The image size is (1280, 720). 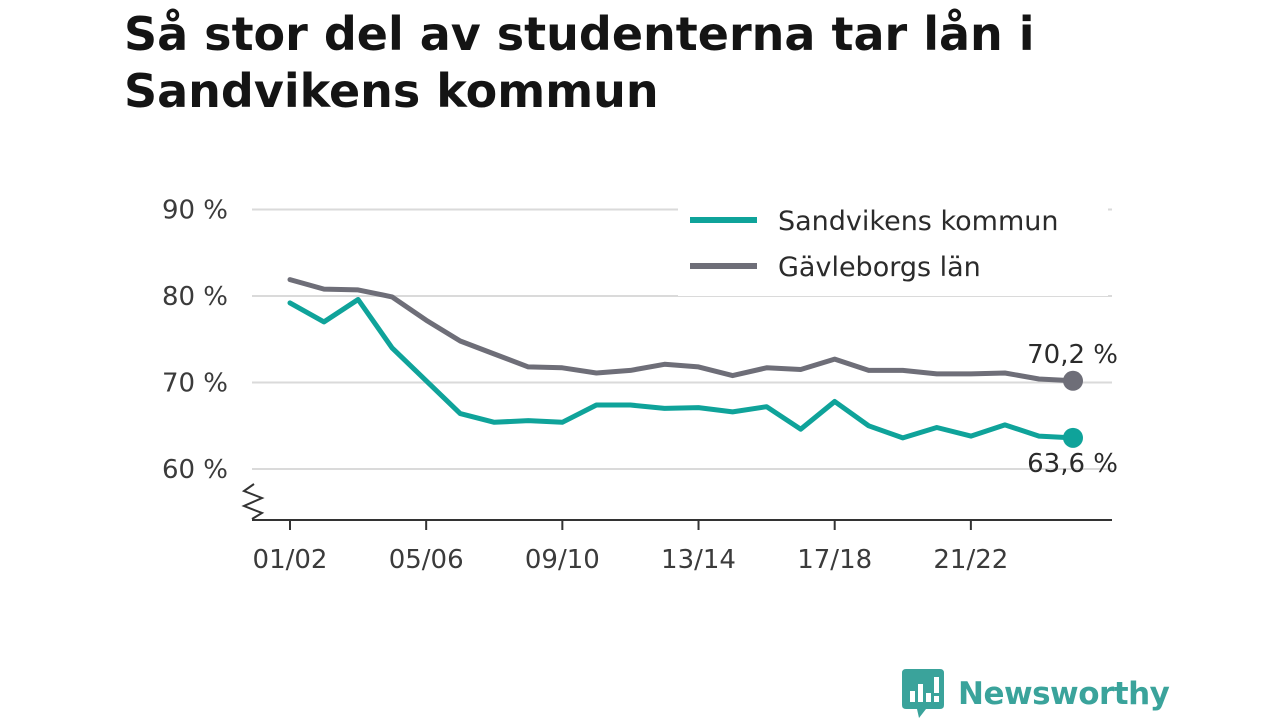 I want to click on newsworthy-bars-icon, so click(x=923, y=693).